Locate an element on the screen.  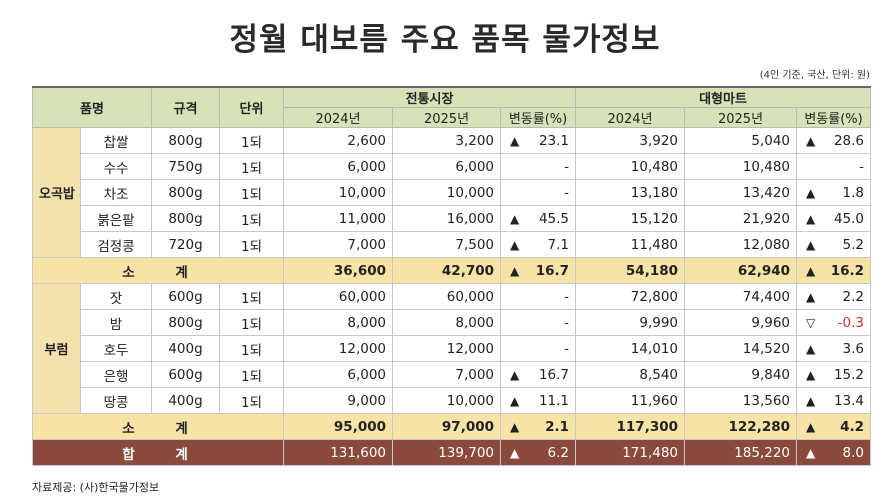
mart-change-cell: ▲ 4.2 is located at coordinates (834, 426).